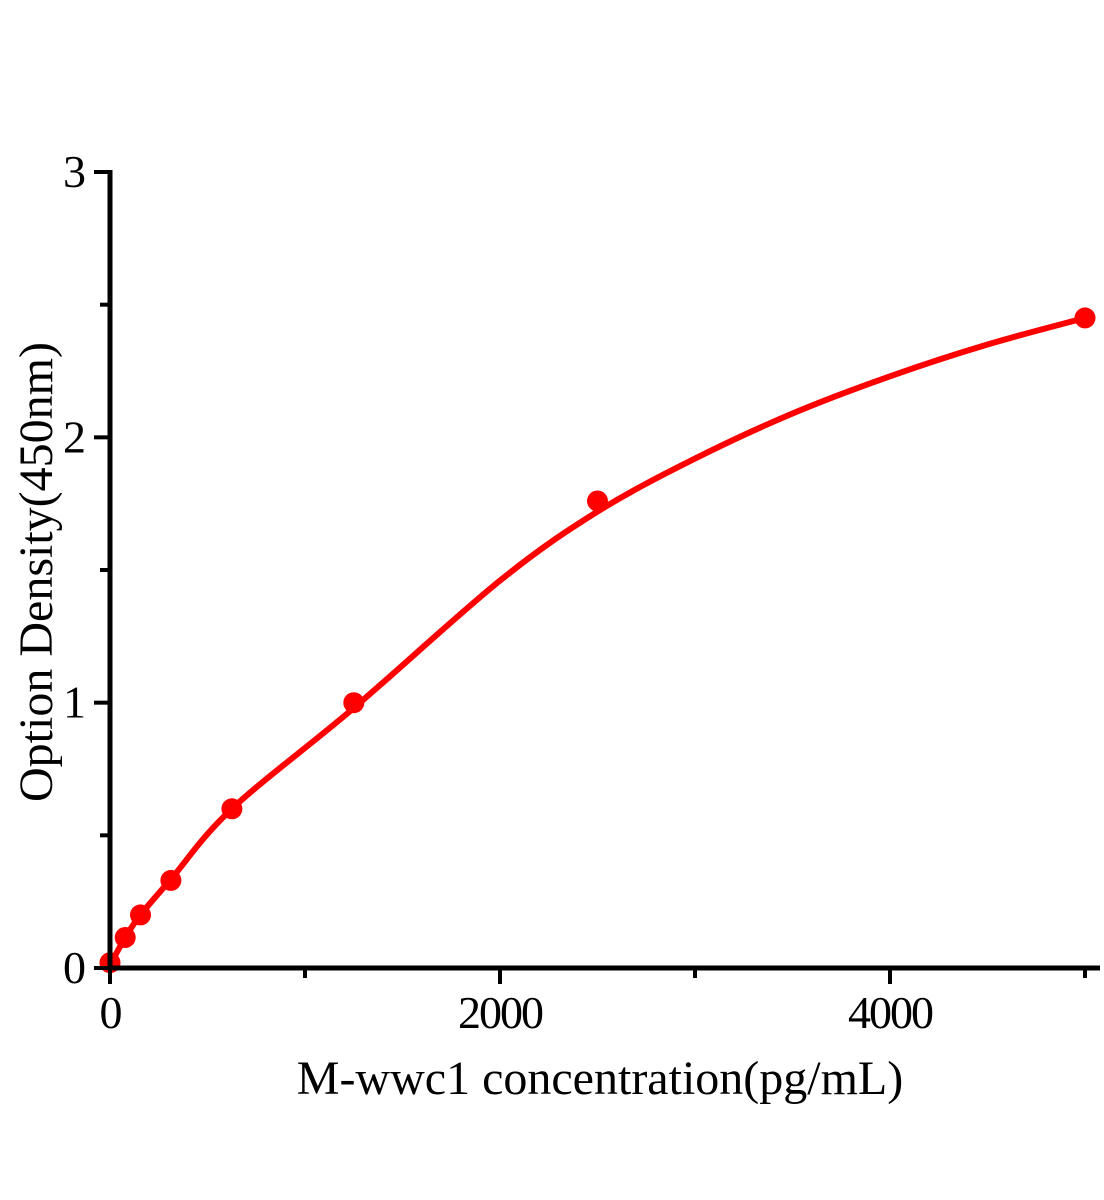 The width and height of the screenshot is (1104, 1200). Describe the element at coordinates (73, 702) in the screenshot. I see `y-tick-label: 1` at that location.